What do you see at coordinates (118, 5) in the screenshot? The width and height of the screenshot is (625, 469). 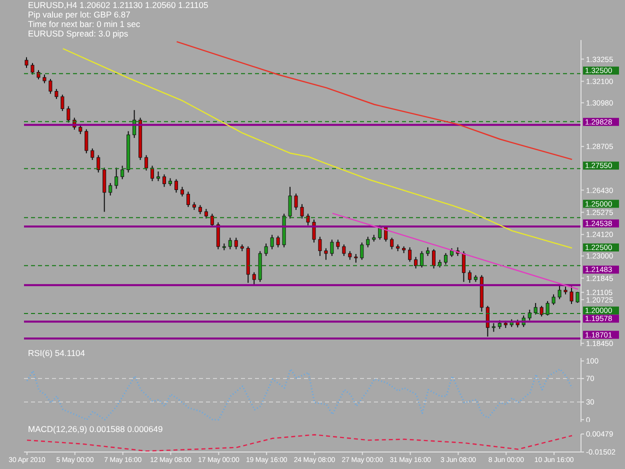 I see `text: EURUSD,H4 1.20602 1.21130 1.20560 1.21105` at bounding box center [118, 5].